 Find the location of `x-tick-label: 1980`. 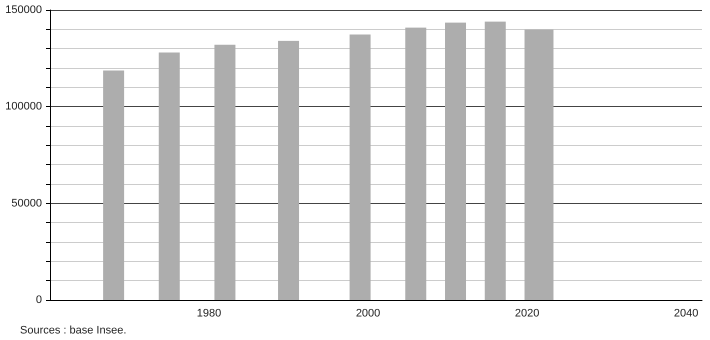

x-tick-label: 1980 is located at coordinates (209, 314).